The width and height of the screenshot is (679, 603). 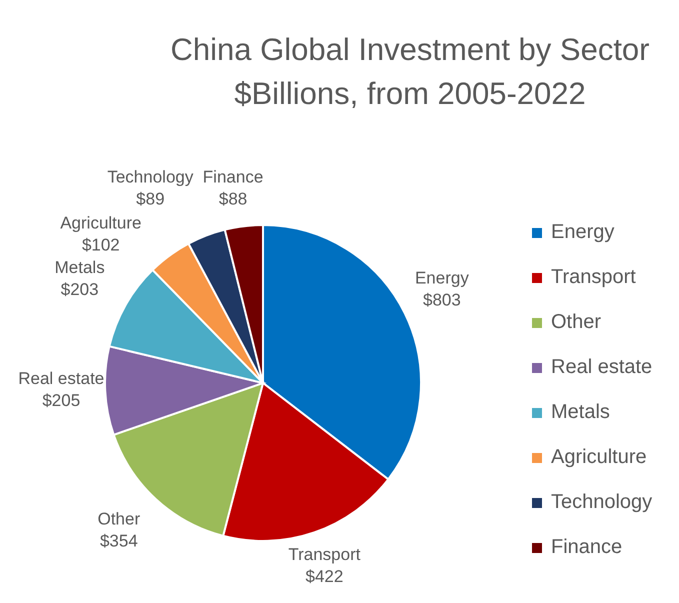 What do you see at coordinates (410, 50) in the screenshot?
I see `chart-title: China Global Investment by Sector` at bounding box center [410, 50].